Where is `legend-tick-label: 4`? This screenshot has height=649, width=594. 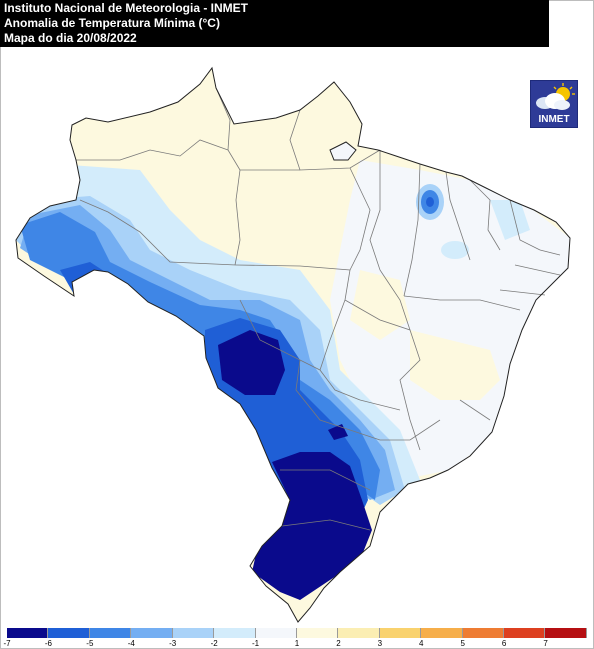
legend-tick-label: 4 is located at coordinates (421, 643).